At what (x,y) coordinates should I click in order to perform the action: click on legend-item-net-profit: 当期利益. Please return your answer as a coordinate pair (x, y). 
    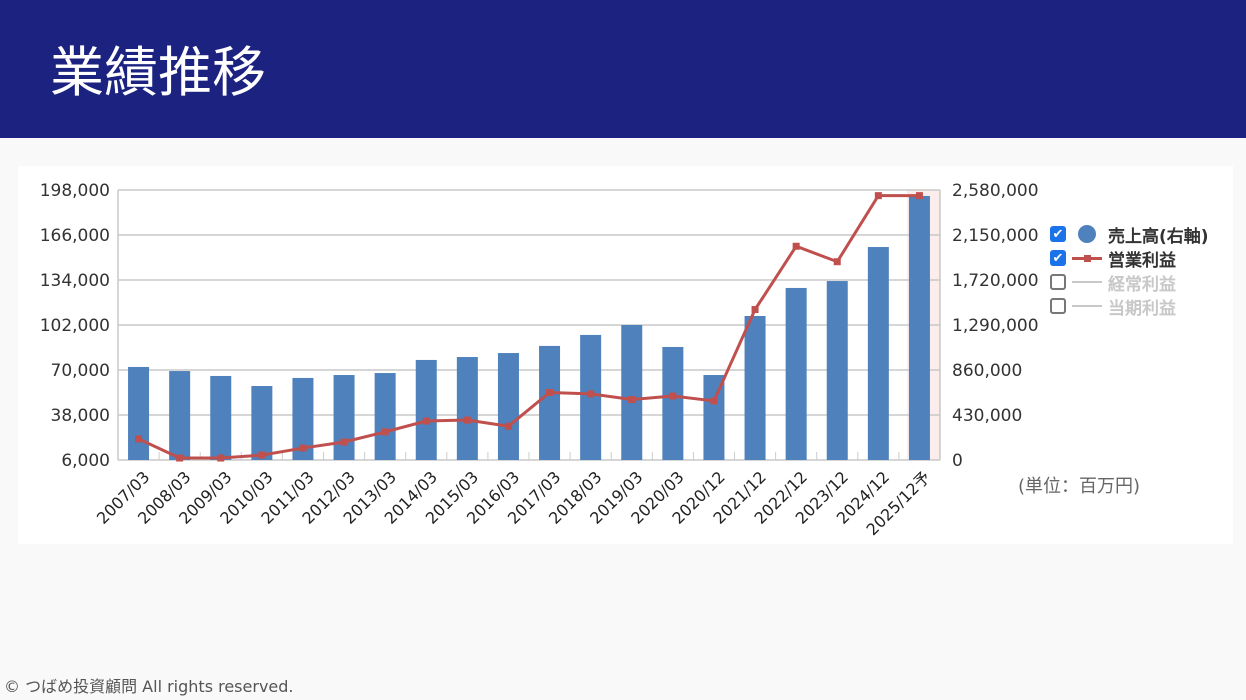
    Looking at the image, I should click on (1129, 306).